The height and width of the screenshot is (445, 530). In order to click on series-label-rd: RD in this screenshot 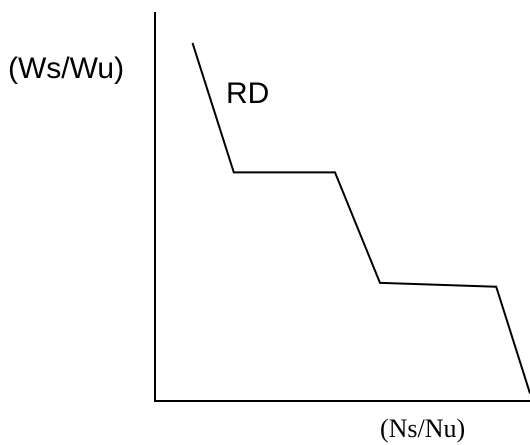, I will do `click(247, 93)`.